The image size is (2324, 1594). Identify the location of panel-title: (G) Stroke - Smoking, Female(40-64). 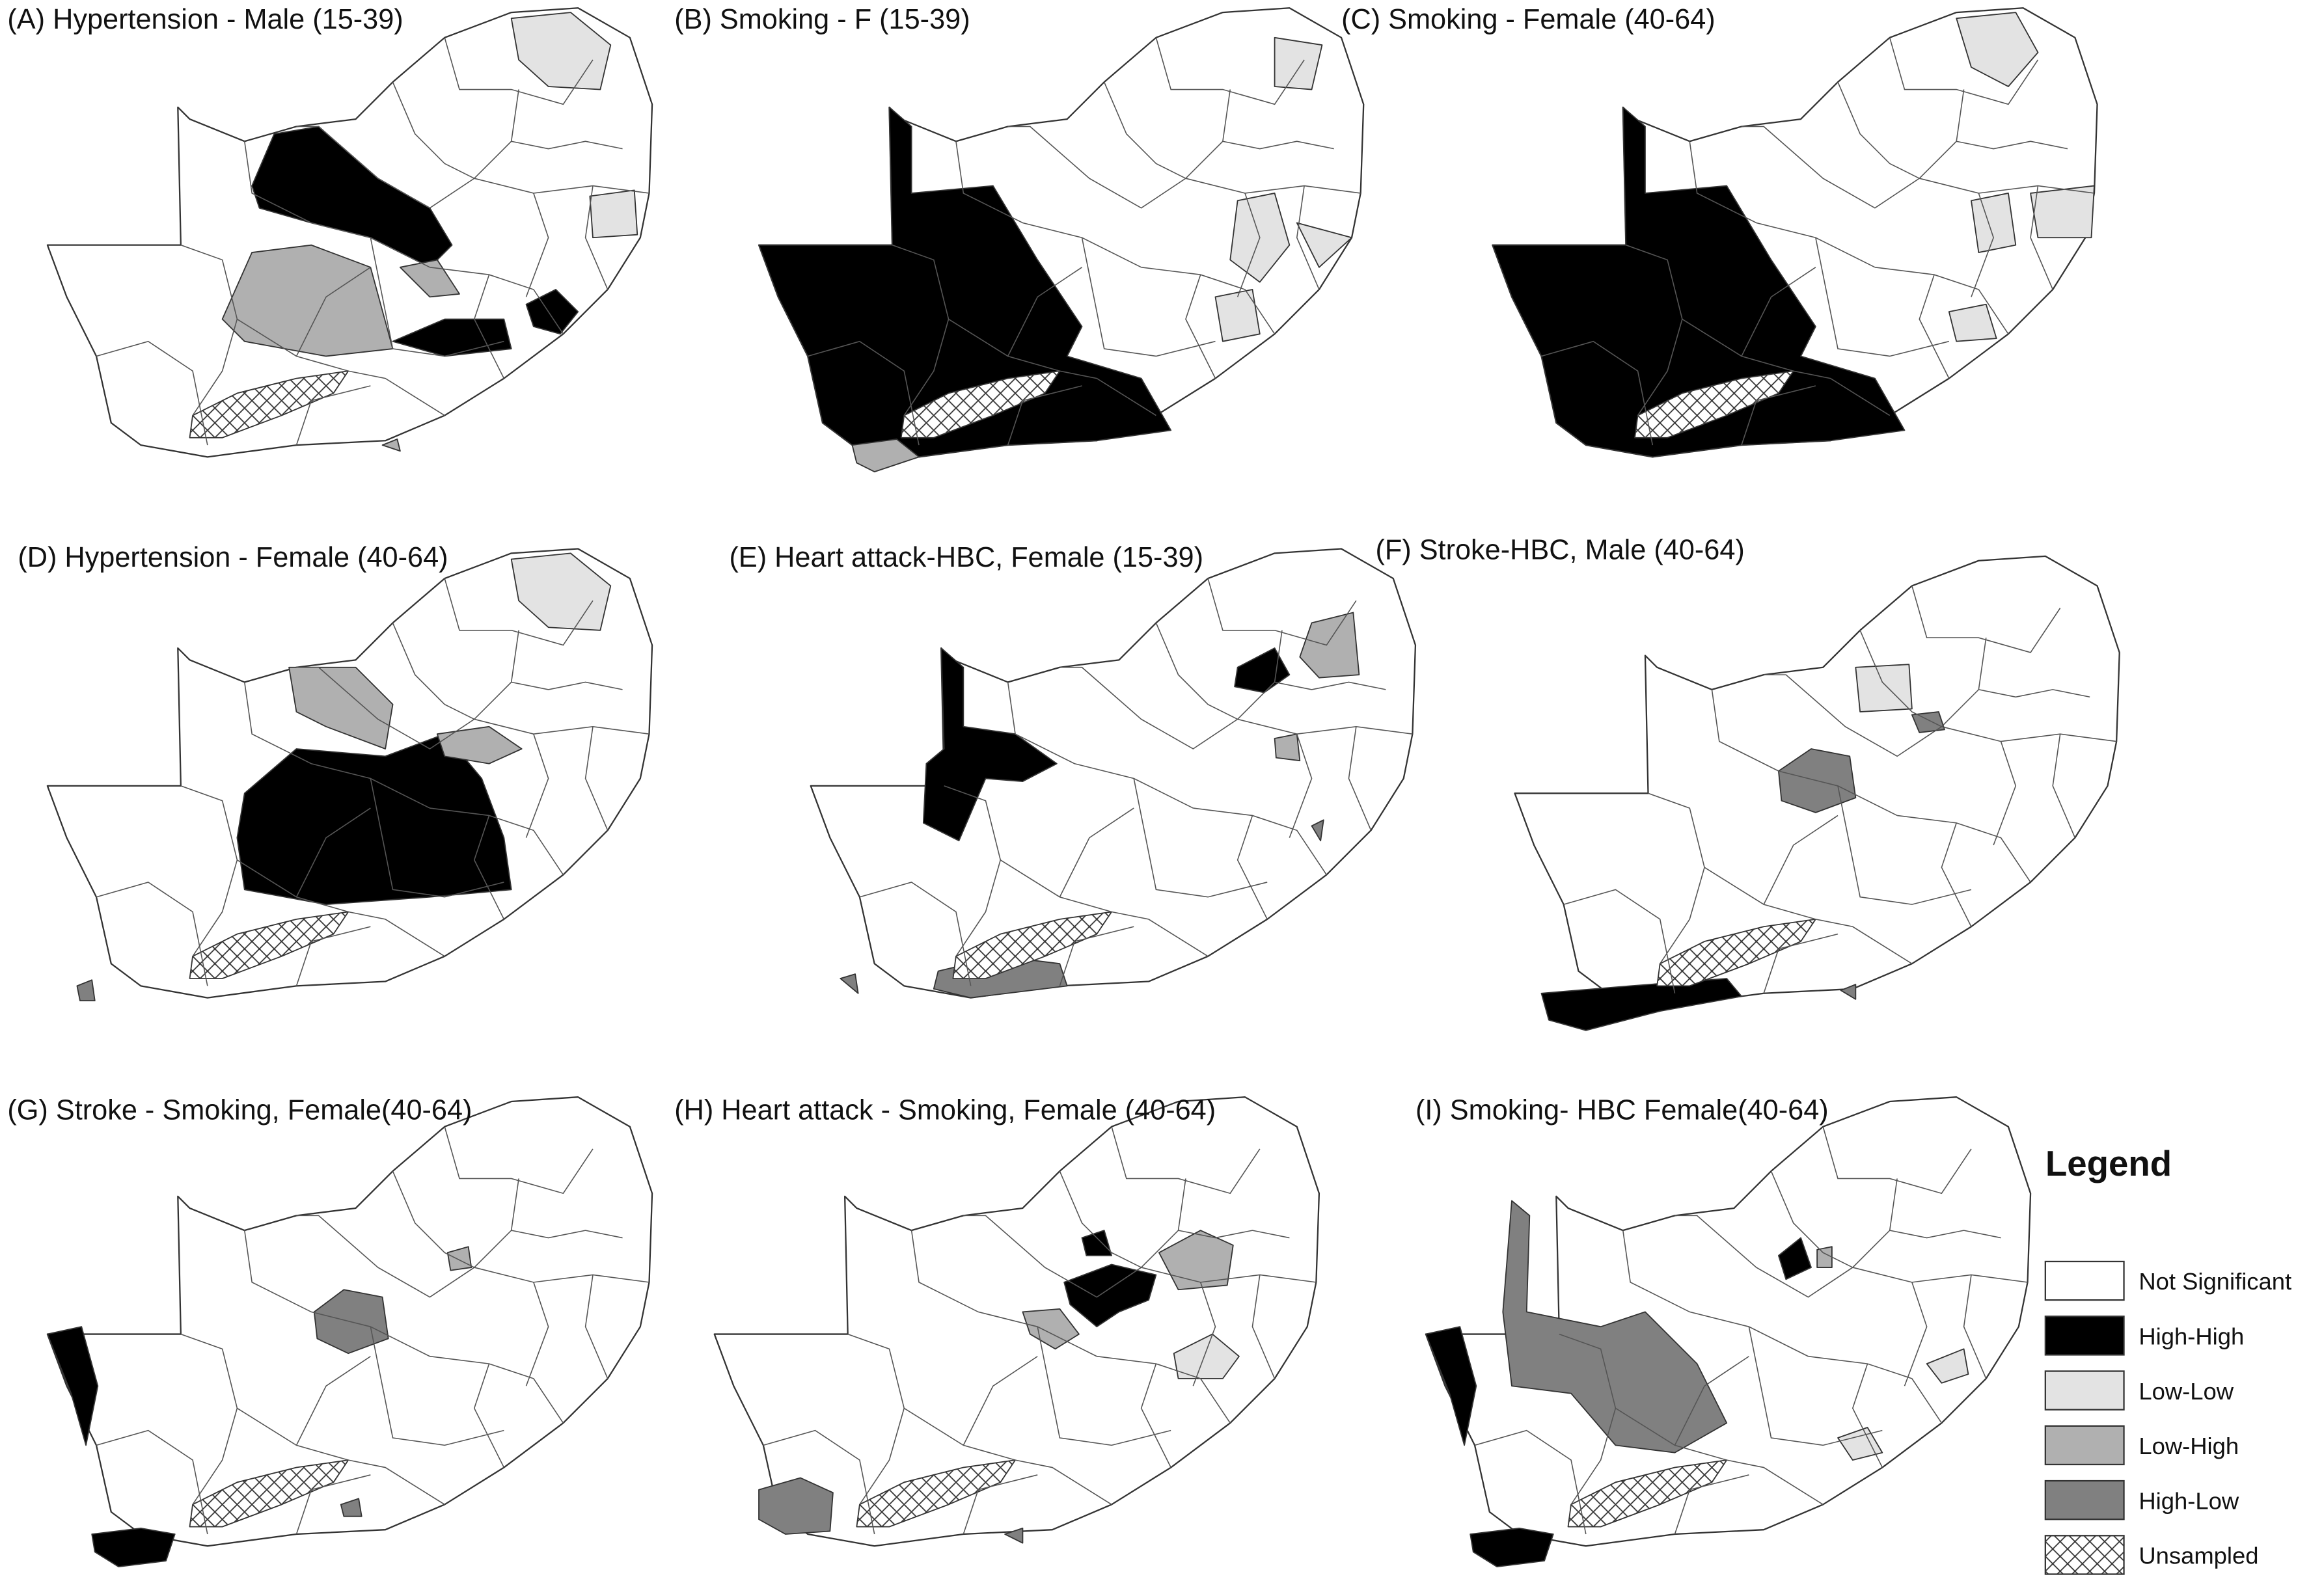
(239, 1110).